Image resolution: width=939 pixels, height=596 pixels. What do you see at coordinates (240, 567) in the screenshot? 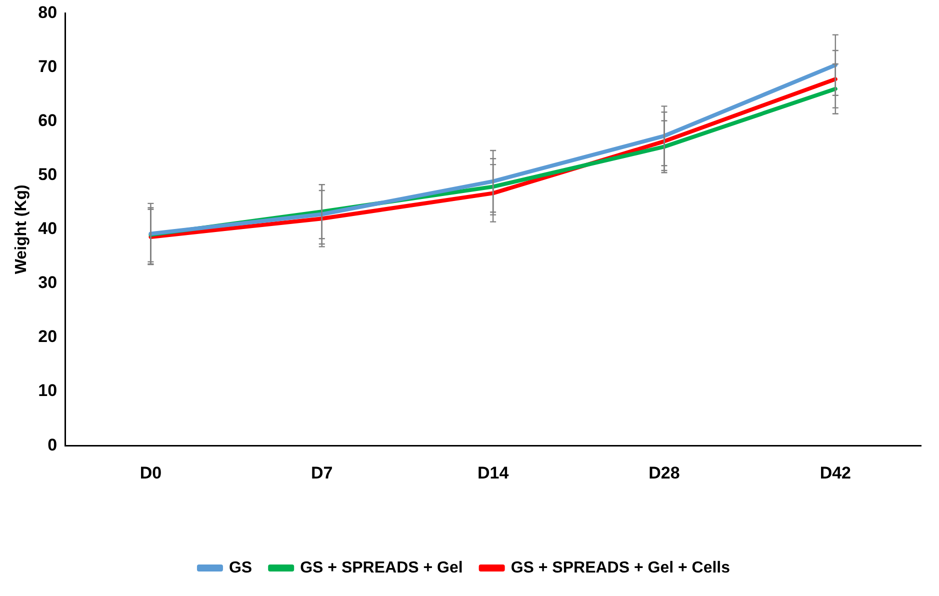
I see `legend-label: GS` at bounding box center [240, 567].